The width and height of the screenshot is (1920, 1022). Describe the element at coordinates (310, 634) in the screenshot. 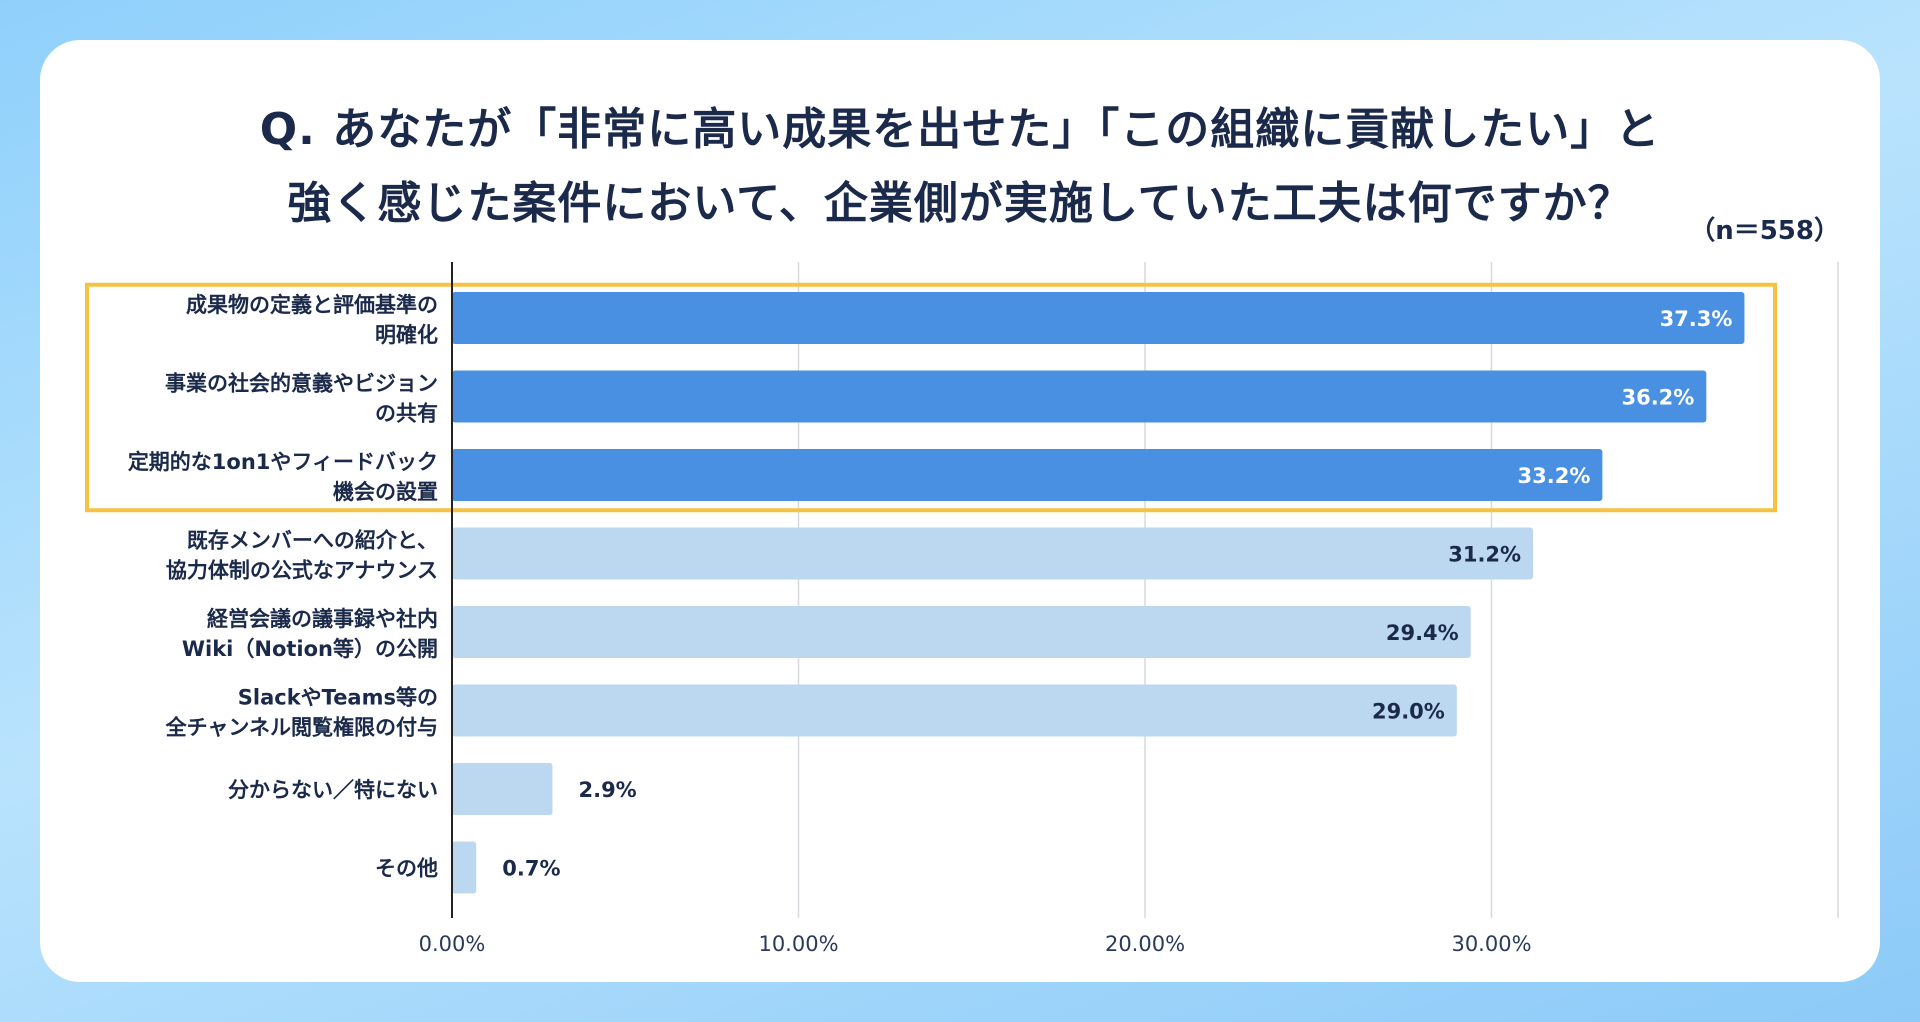

I see `category-label: 経営会議の議事録や社内 Wiki（Notion等）の公開` at that location.